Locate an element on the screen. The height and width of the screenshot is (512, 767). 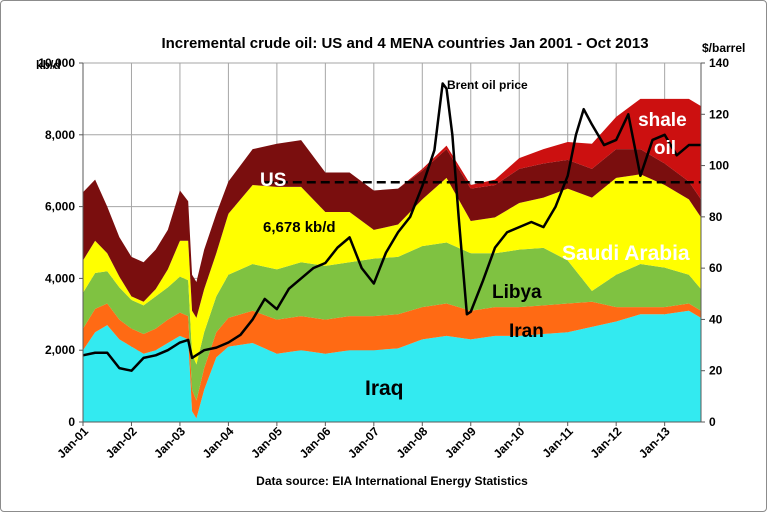
x-tick-label-12: Jan-13 is located at coordinates (654, 442).